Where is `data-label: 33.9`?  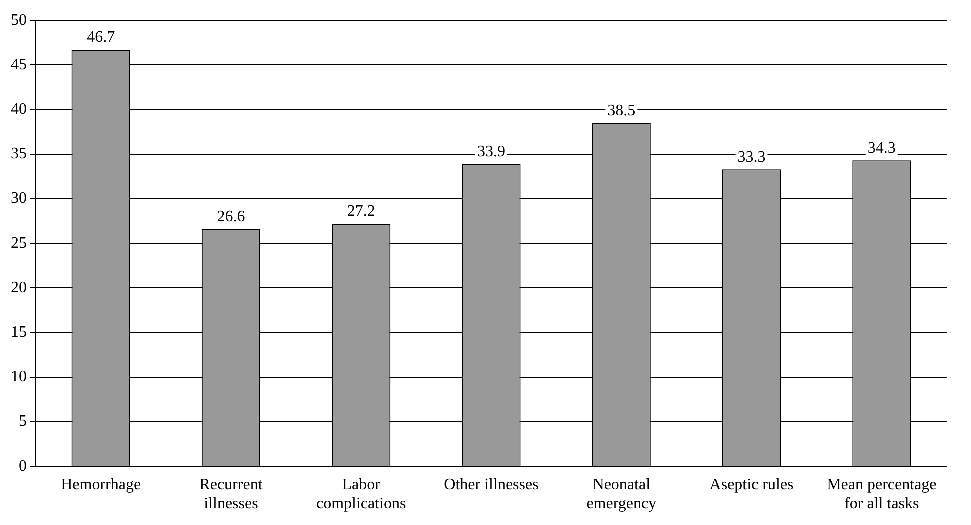 data-label: 33.9 is located at coordinates (492, 151).